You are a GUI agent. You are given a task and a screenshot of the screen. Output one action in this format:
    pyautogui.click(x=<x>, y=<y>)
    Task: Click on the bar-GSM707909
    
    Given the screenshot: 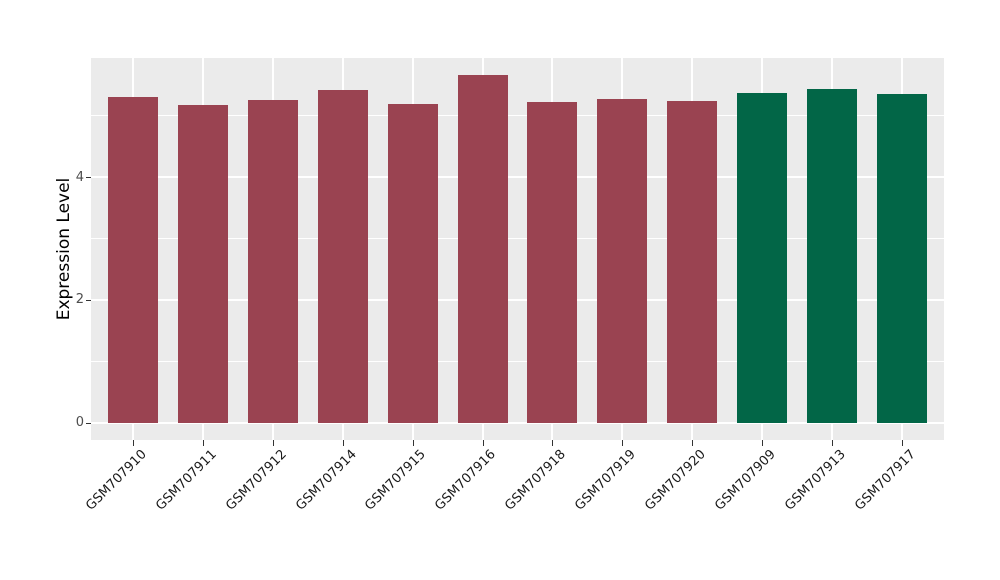 What is the action you would take?
    pyautogui.click(x=762, y=258)
    